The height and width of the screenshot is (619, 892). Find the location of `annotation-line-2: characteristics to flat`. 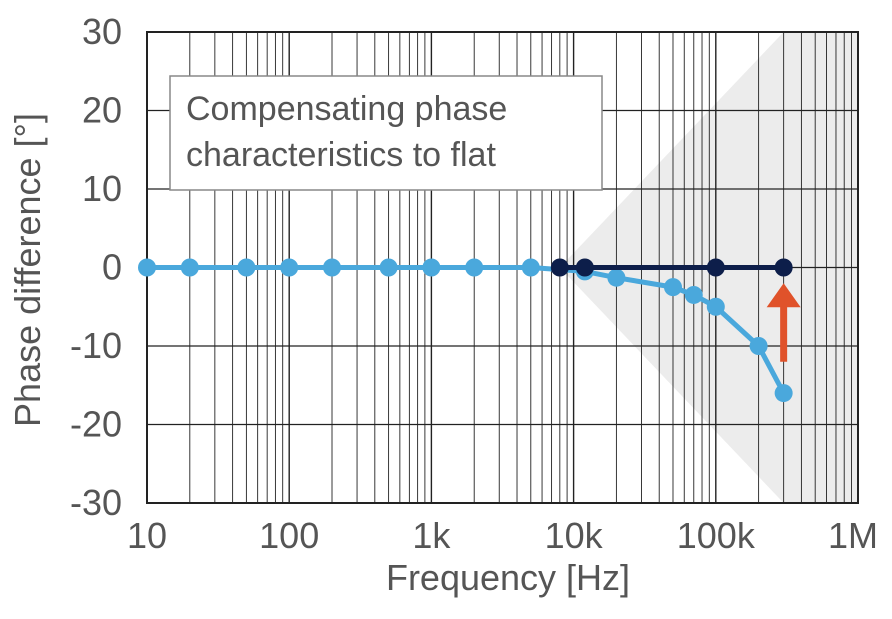

annotation-line-2: characteristics to flat is located at coordinates (341, 155).